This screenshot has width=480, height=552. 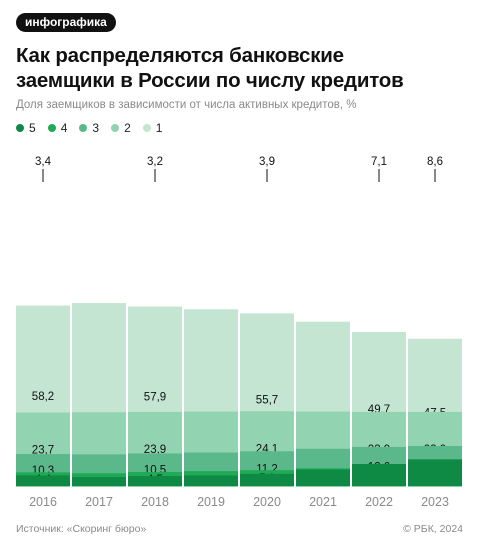 What do you see at coordinates (66, 22) in the screenshot?
I see `infographic-tag: инфографика` at bounding box center [66, 22].